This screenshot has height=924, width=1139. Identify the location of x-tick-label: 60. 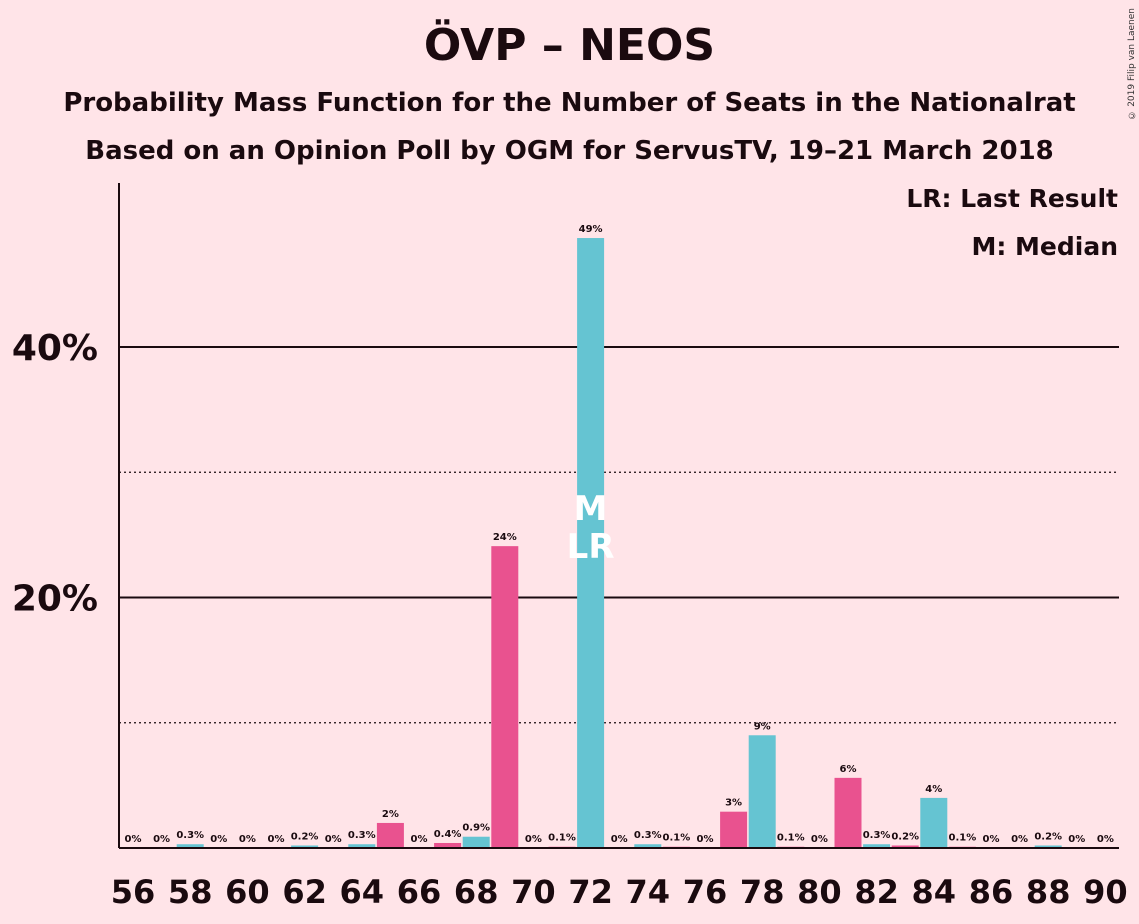
(247, 892).